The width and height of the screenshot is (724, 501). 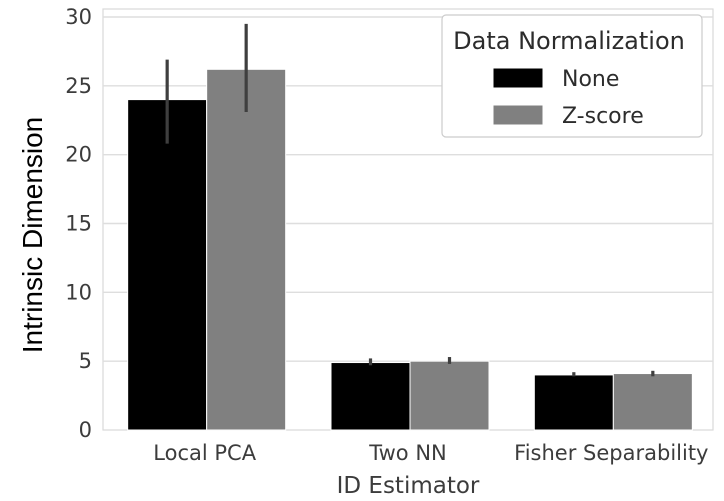 What do you see at coordinates (78, 17) in the screenshot?
I see `y-tick-label: 30` at bounding box center [78, 17].